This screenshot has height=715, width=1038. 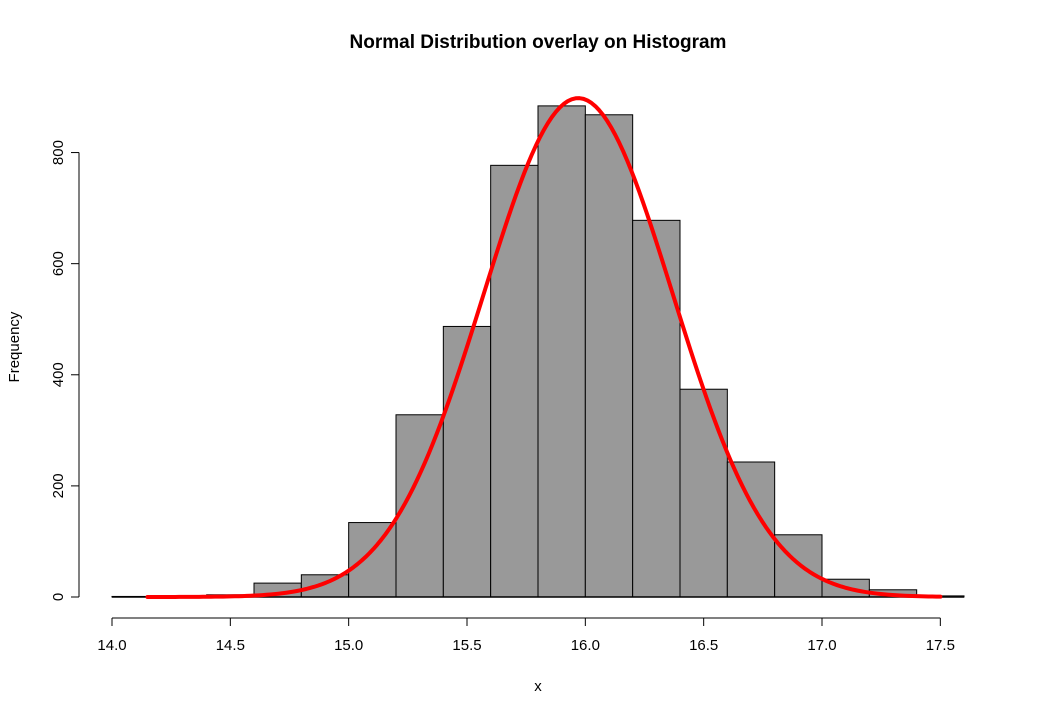 I want to click on y-tick-label: 400, so click(x=58, y=374).